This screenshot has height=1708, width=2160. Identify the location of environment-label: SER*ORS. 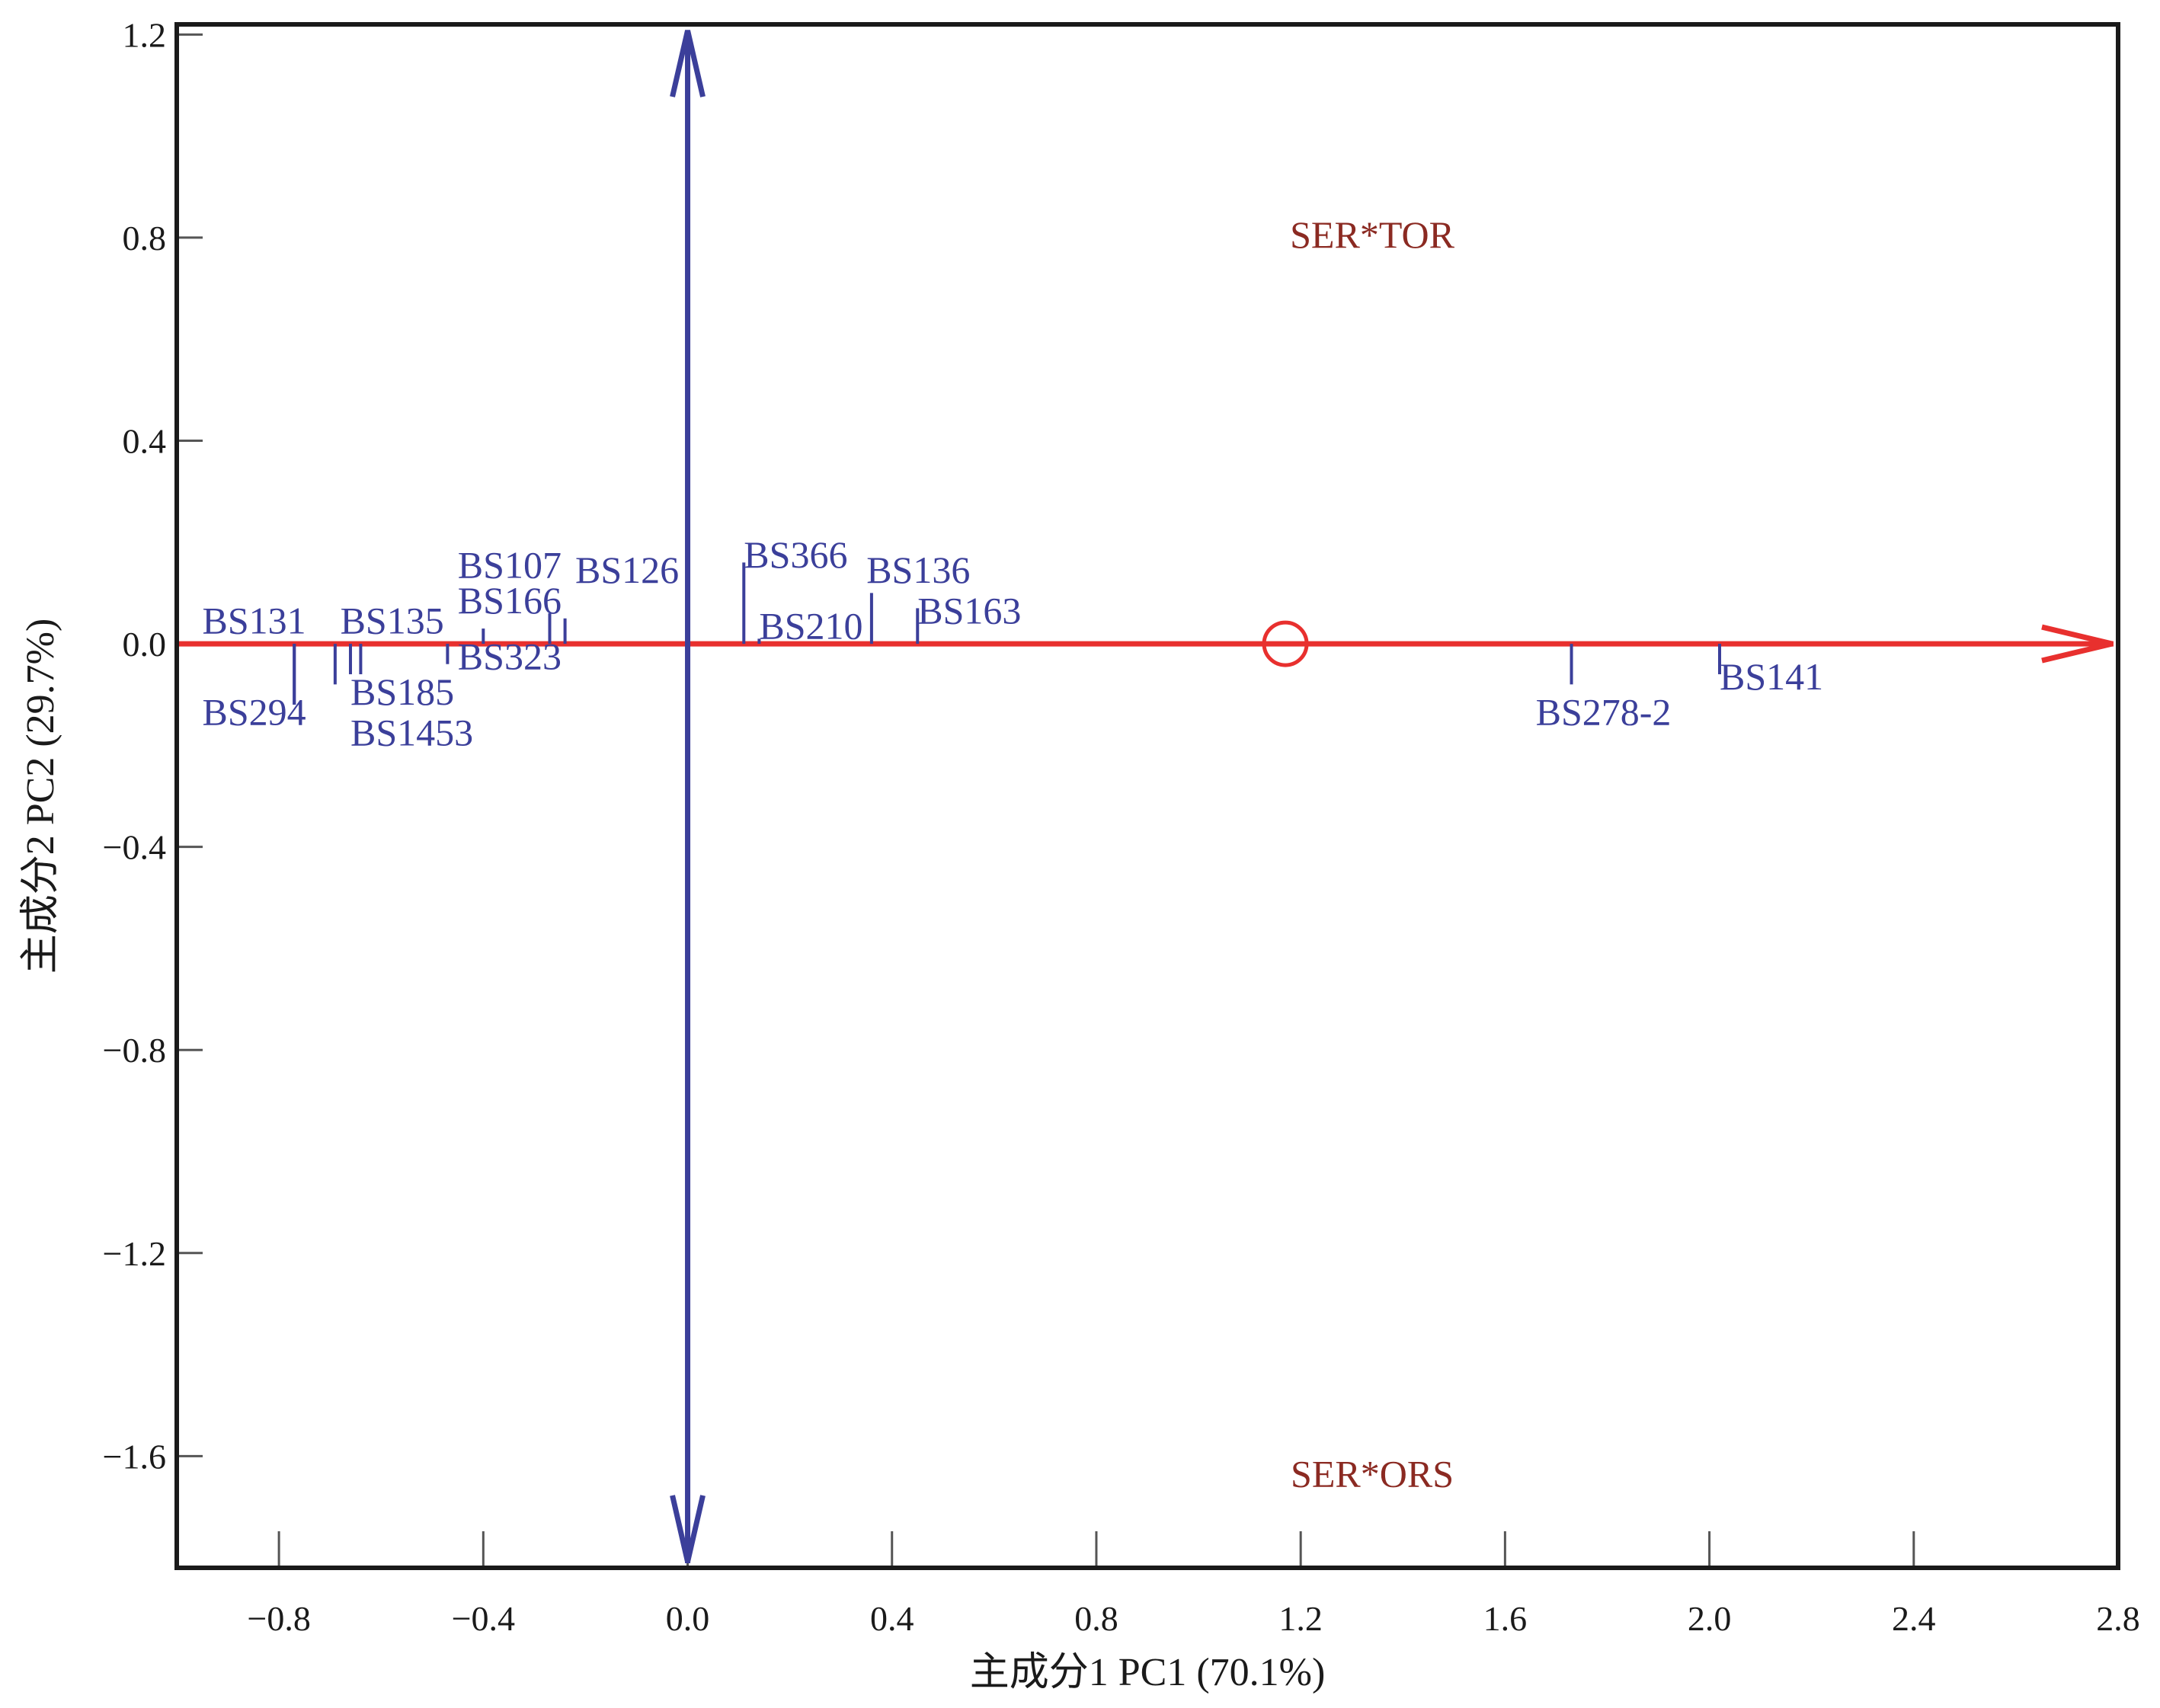
(1372, 1474).